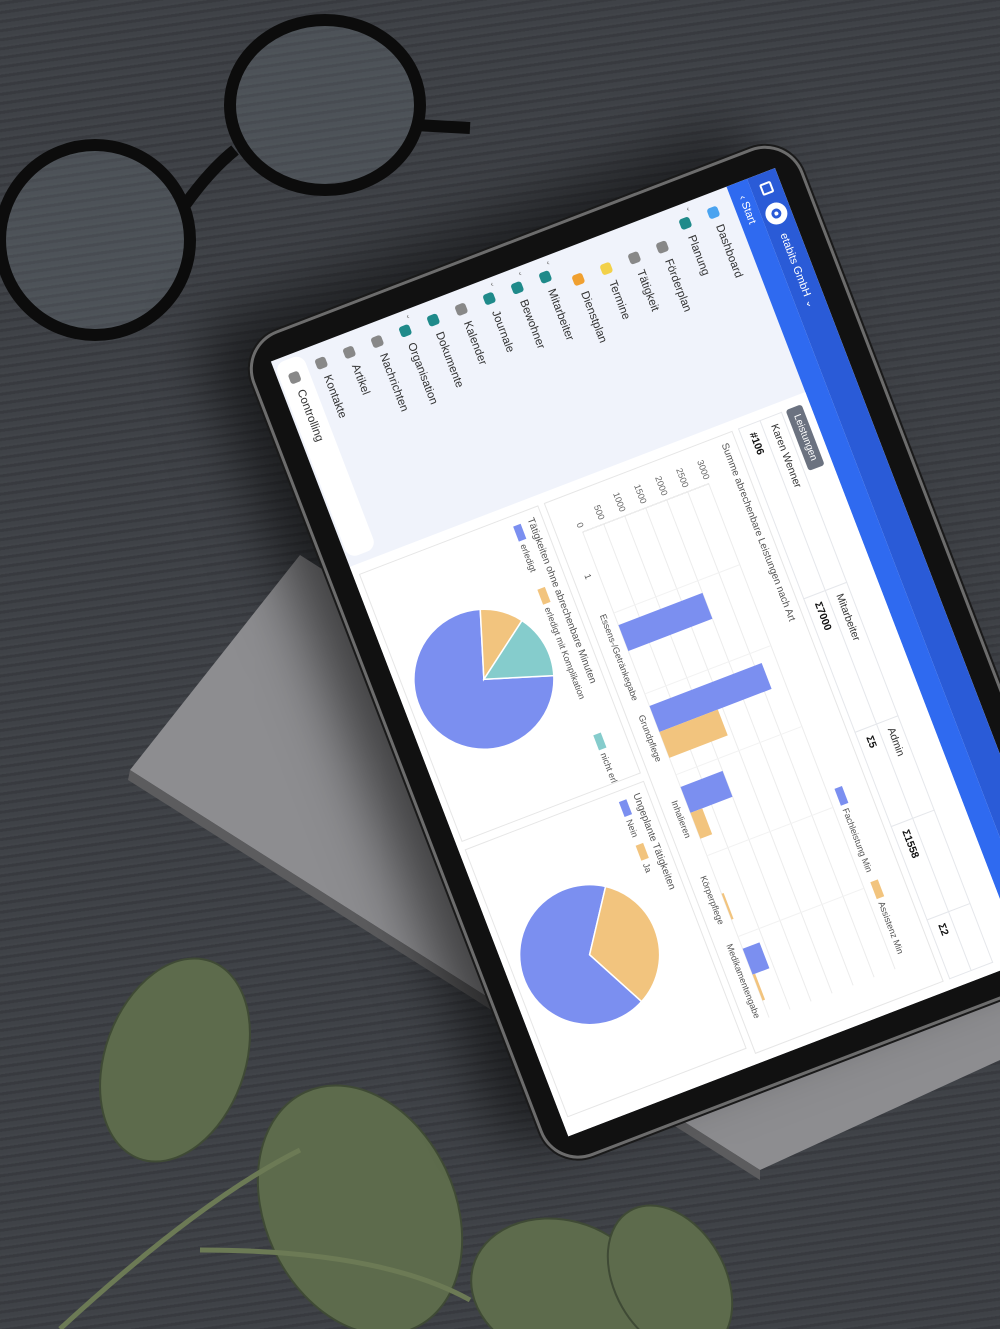  I want to click on roster-icon, so click(578, 279).